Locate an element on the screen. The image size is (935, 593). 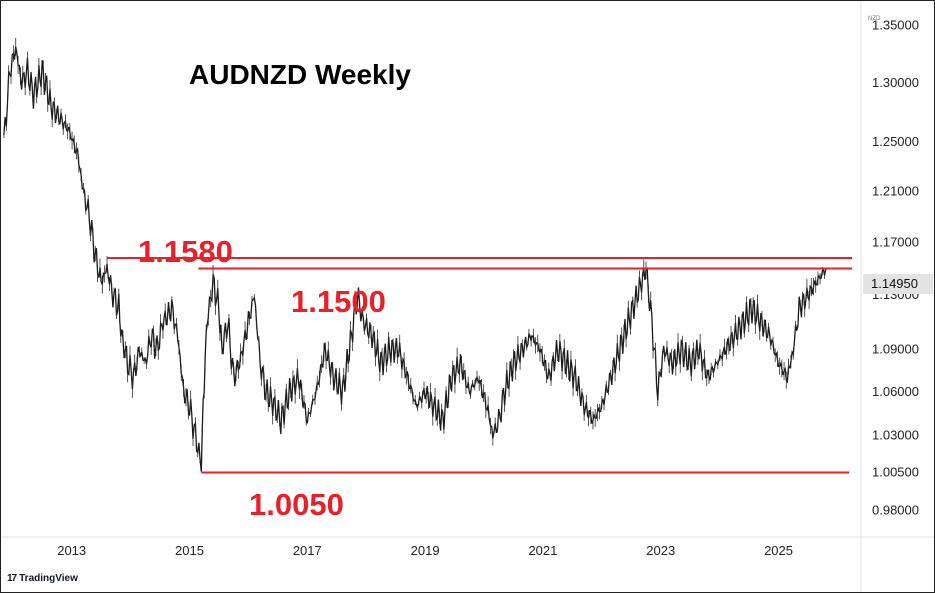
currency-unit-label: NZD is located at coordinates (874, 19).